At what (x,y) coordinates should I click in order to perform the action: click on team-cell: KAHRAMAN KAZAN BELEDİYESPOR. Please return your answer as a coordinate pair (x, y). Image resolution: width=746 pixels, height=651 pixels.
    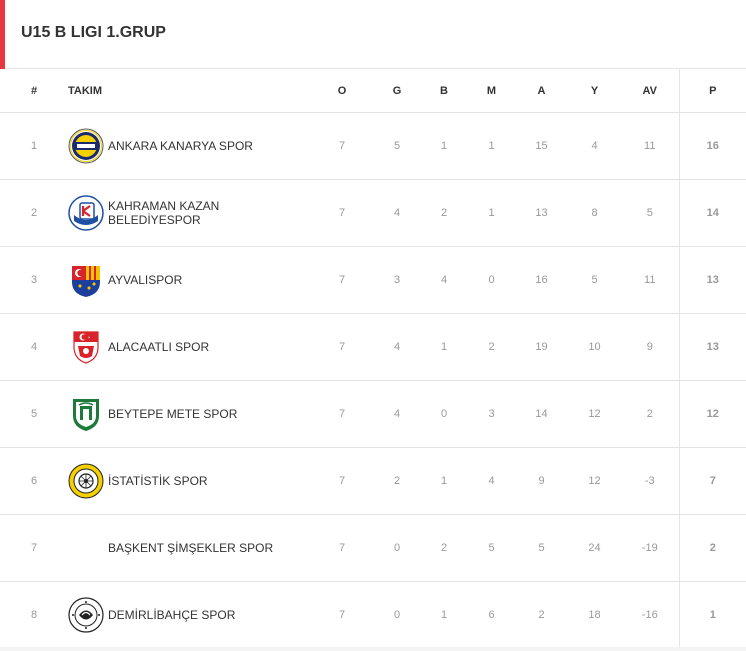
    Looking at the image, I should click on (189, 213).